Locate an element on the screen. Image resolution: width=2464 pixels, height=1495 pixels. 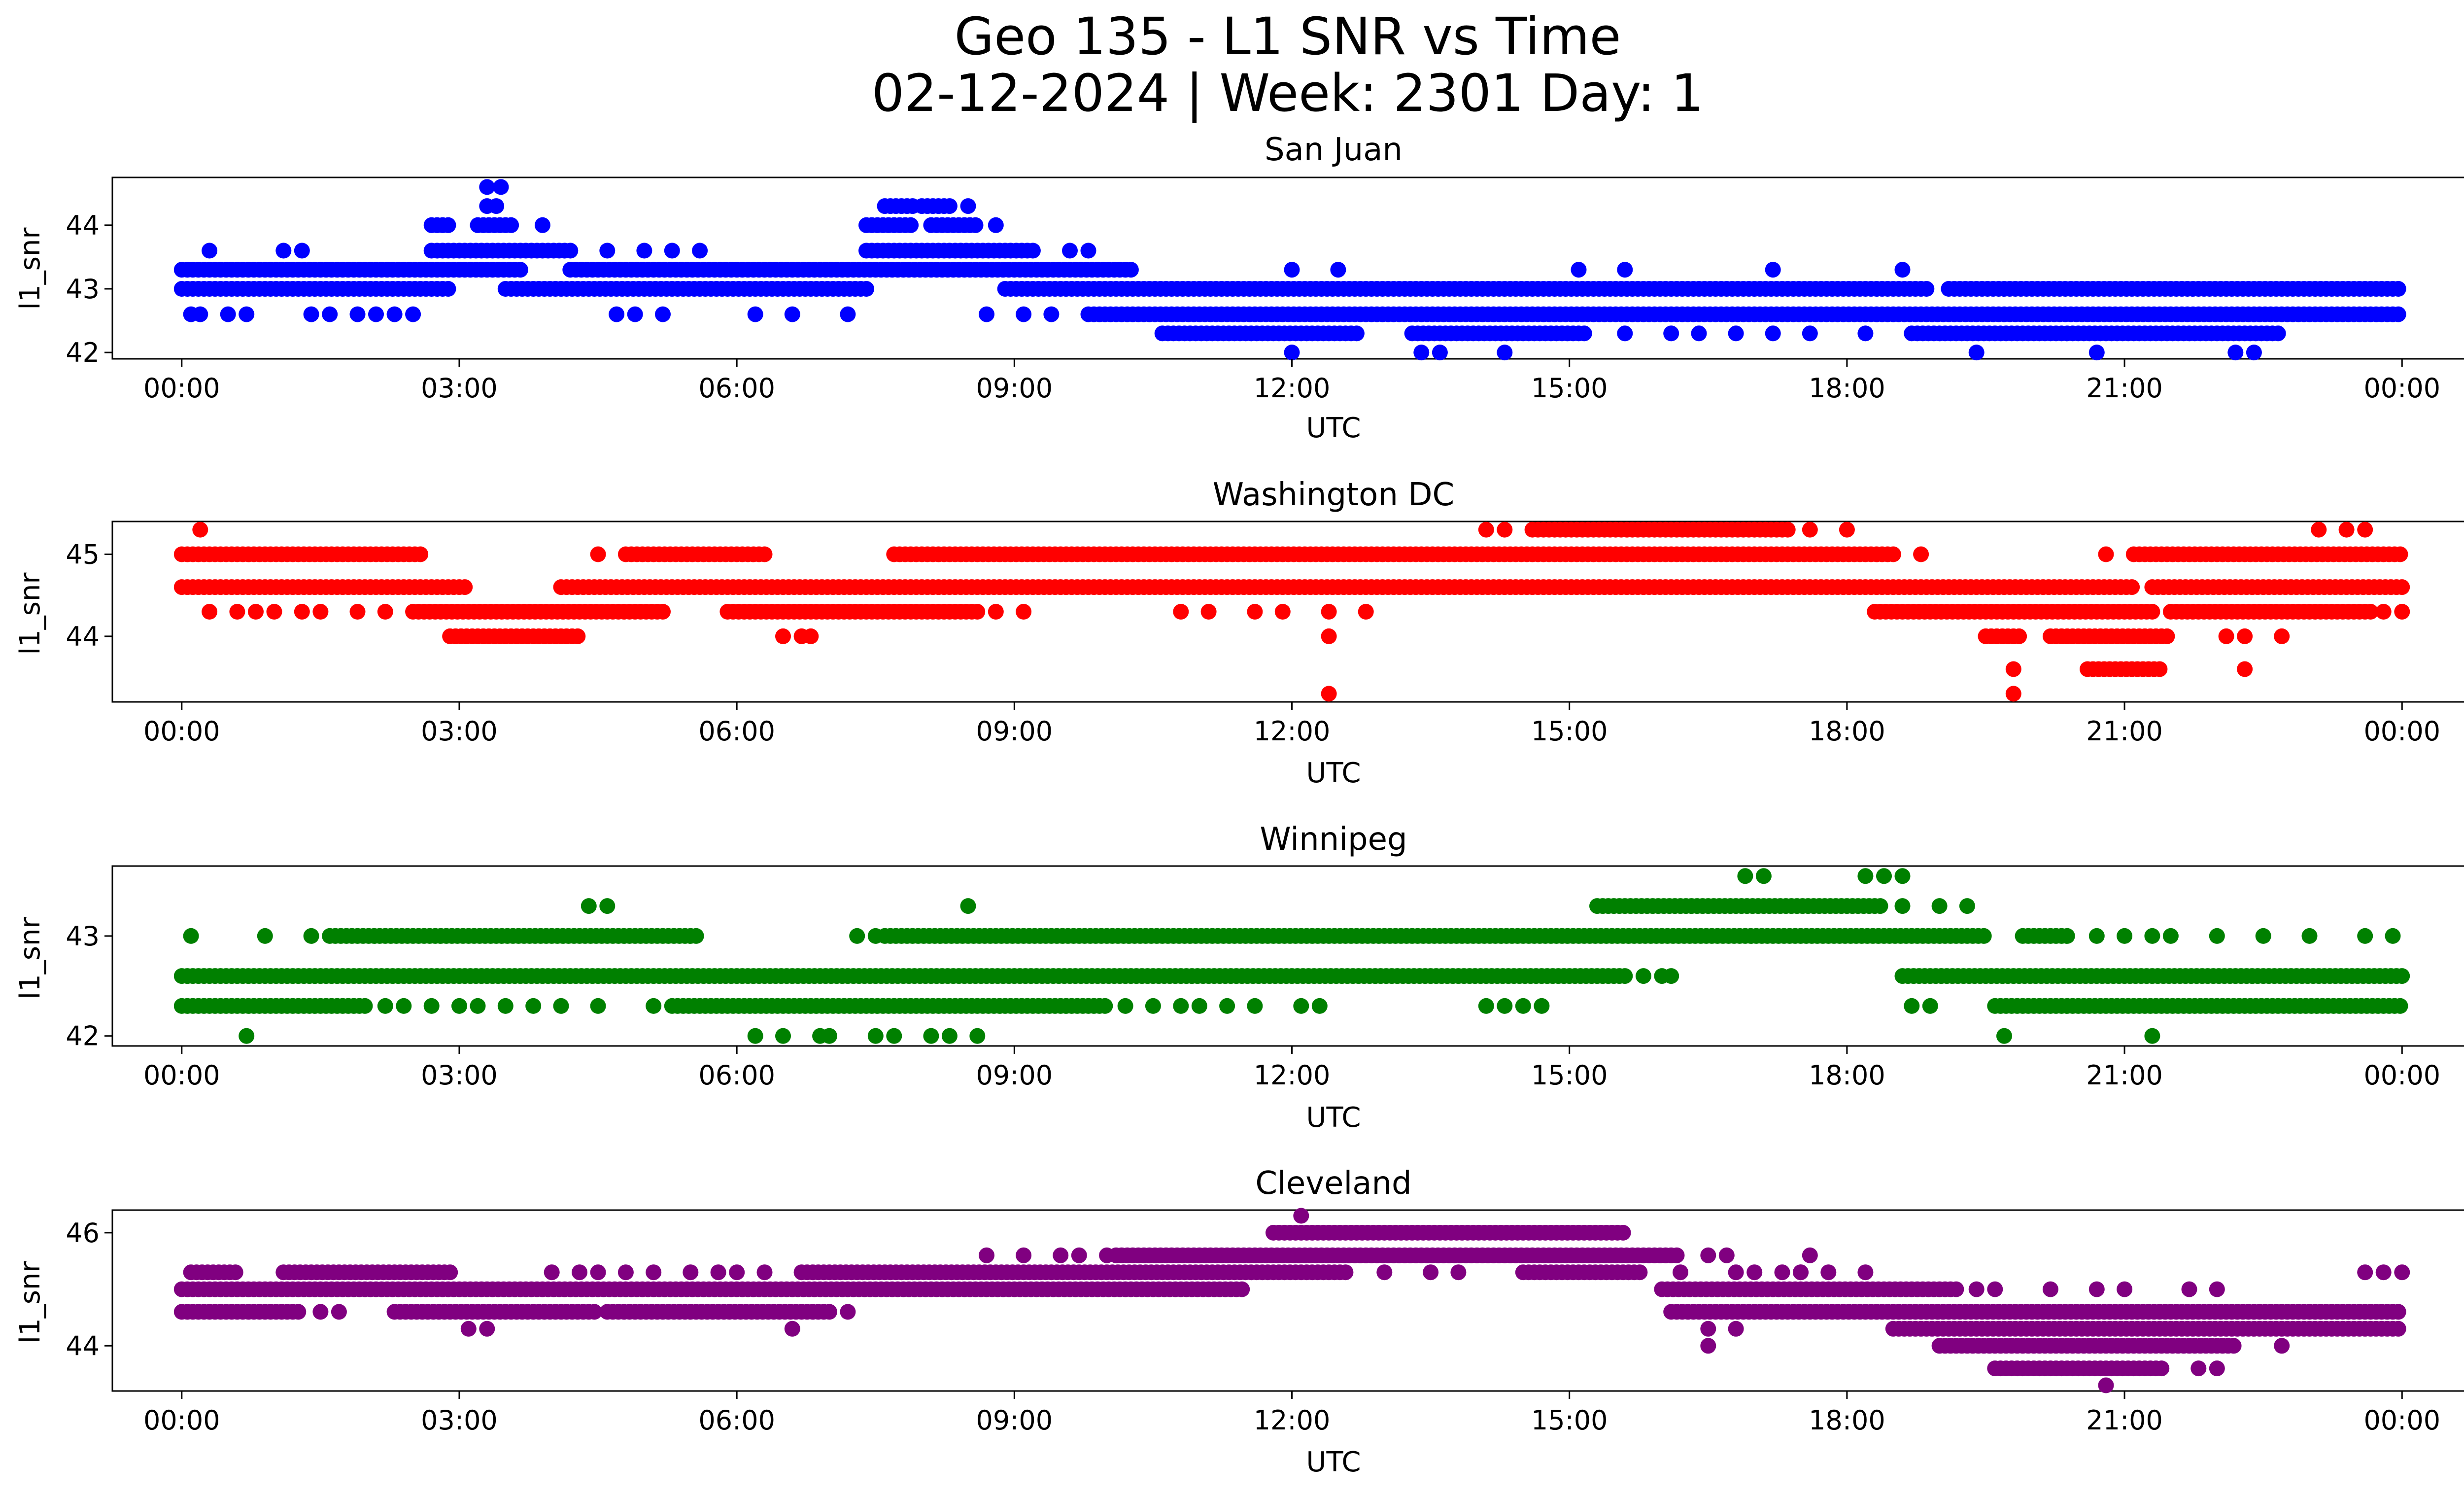
x-tick-label: 18:00 is located at coordinates (1847, 1075).